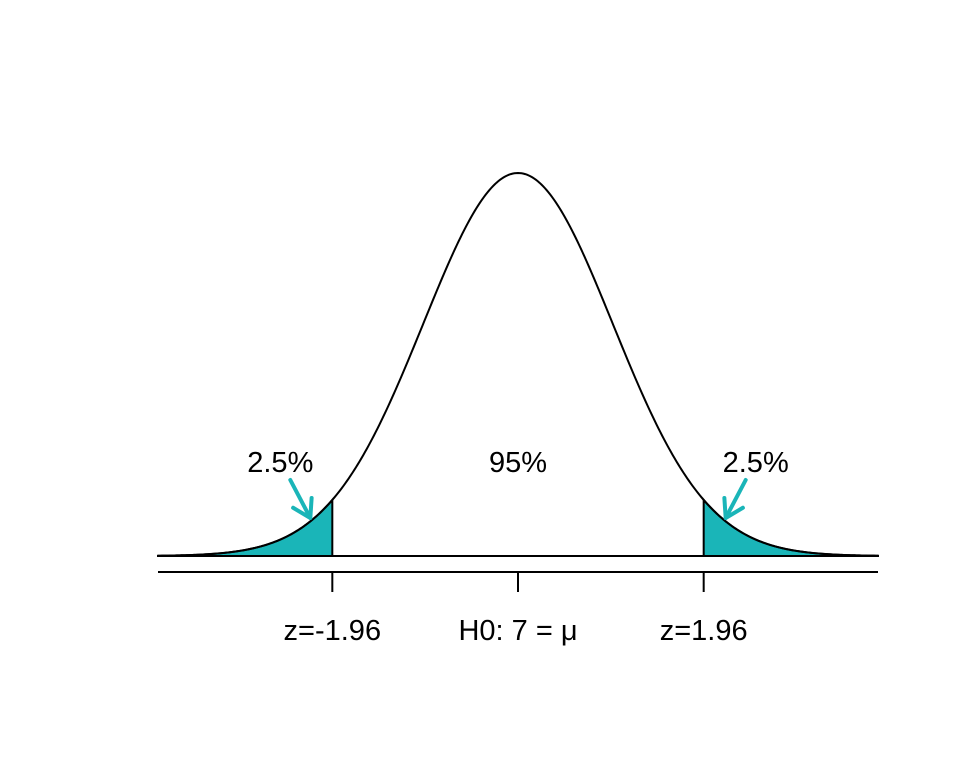 This screenshot has height=768, width=960. Describe the element at coordinates (704, 631) in the screenshot. I see `x-tick-label: z=1.96` at that location.